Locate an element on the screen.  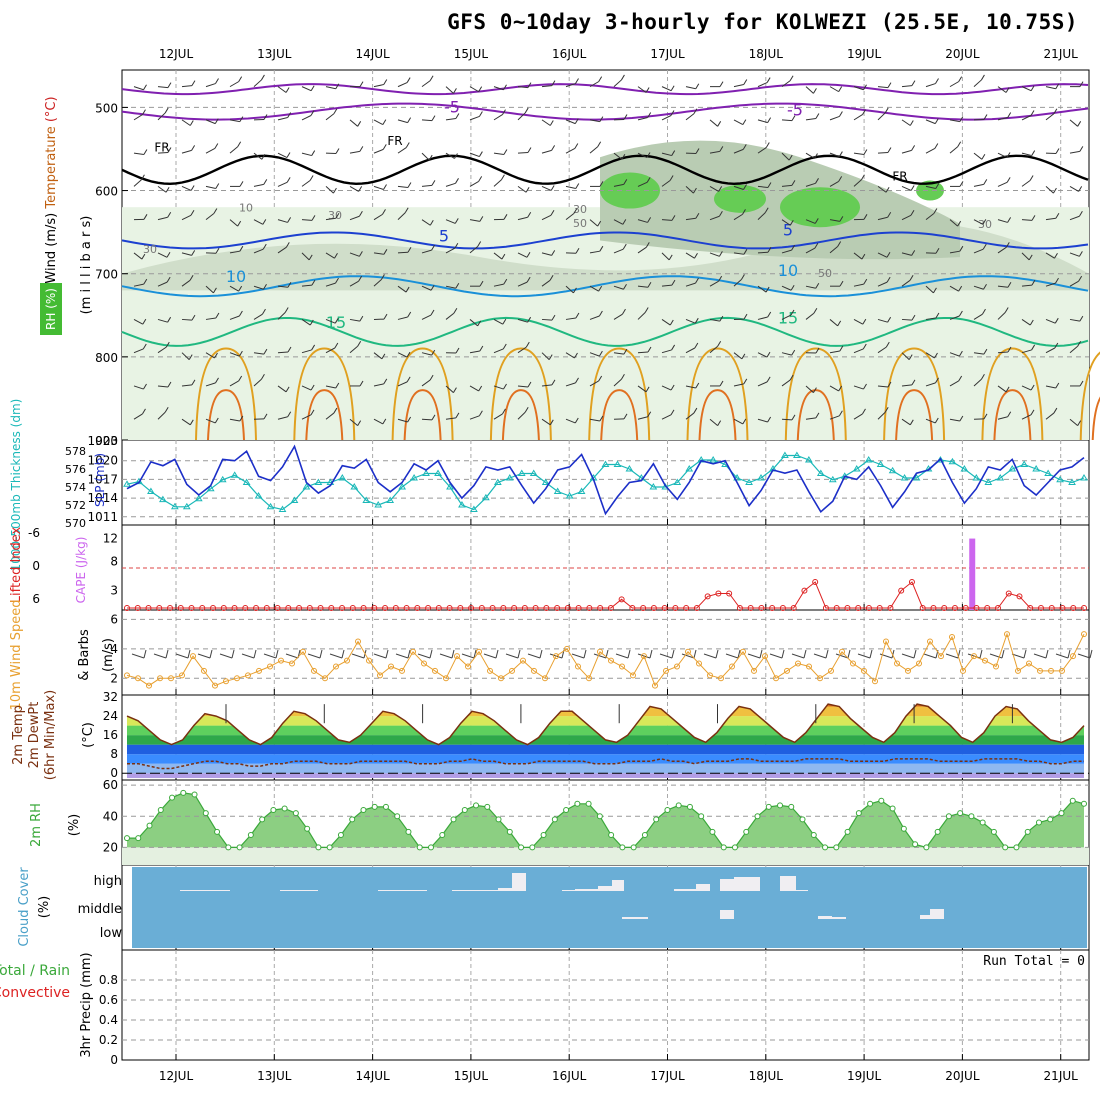
slp-line is located at coordinates (605, 480).